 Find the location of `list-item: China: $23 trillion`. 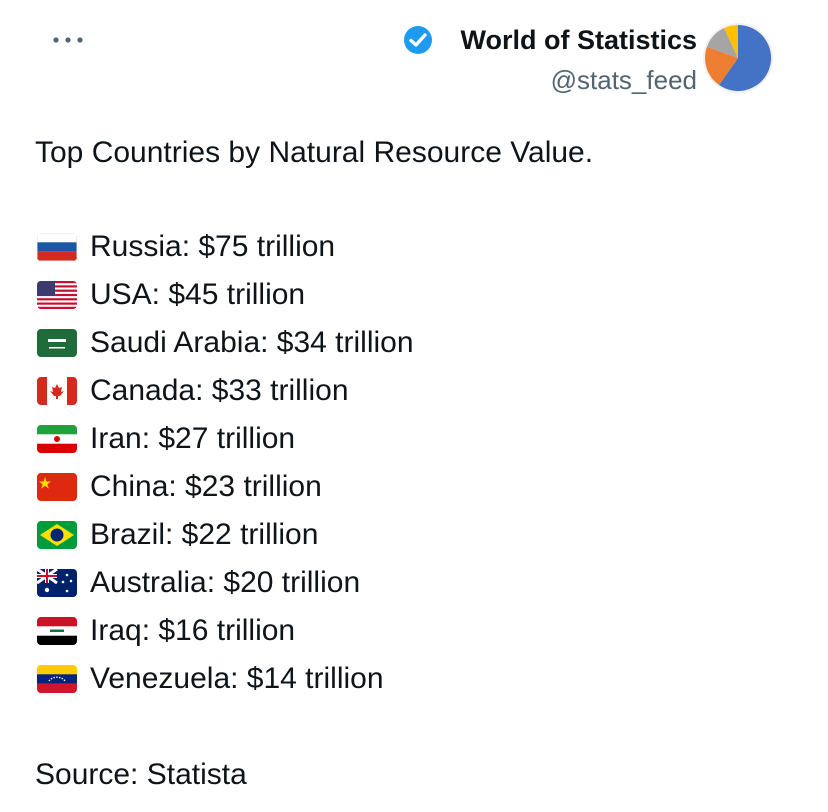

list-item: China: $23 trillion is located at coordinates (225, 487).